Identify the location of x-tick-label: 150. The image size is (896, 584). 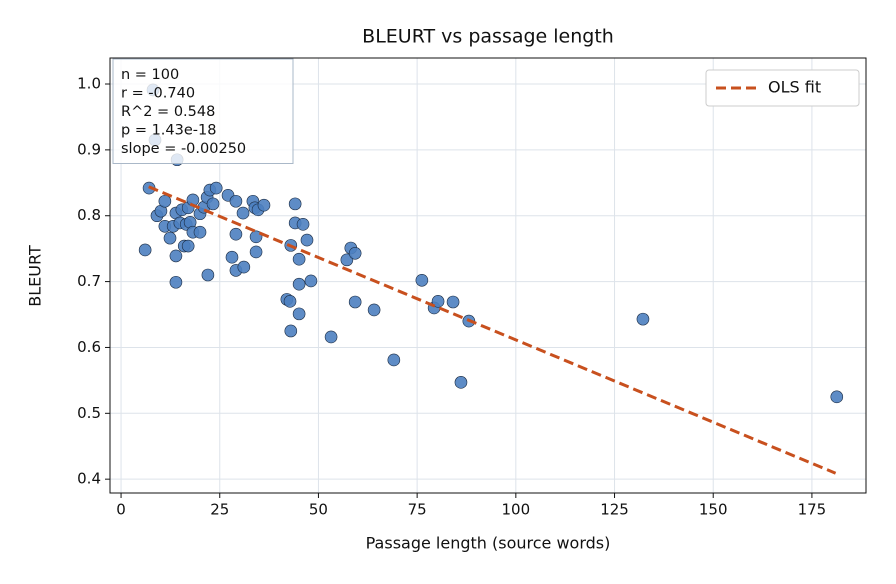
(713, 510).